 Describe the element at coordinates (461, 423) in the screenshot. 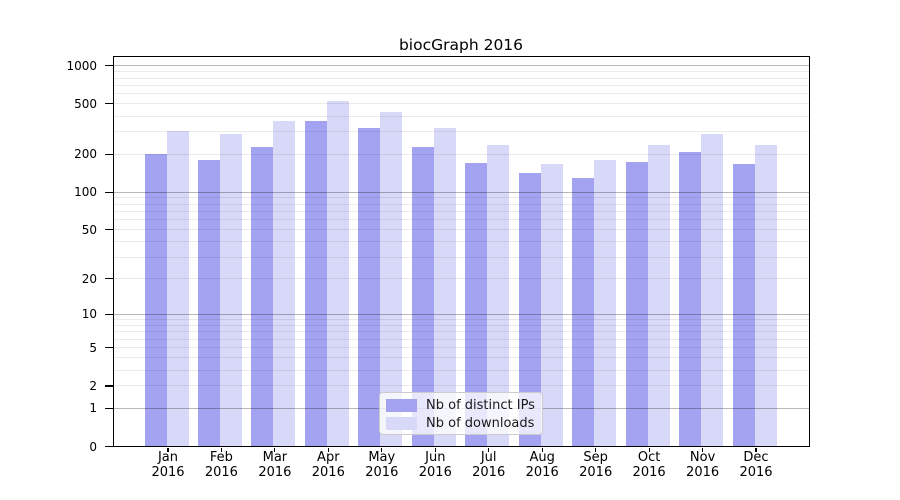

I see `legend-row: Nb of downloads` at that location.